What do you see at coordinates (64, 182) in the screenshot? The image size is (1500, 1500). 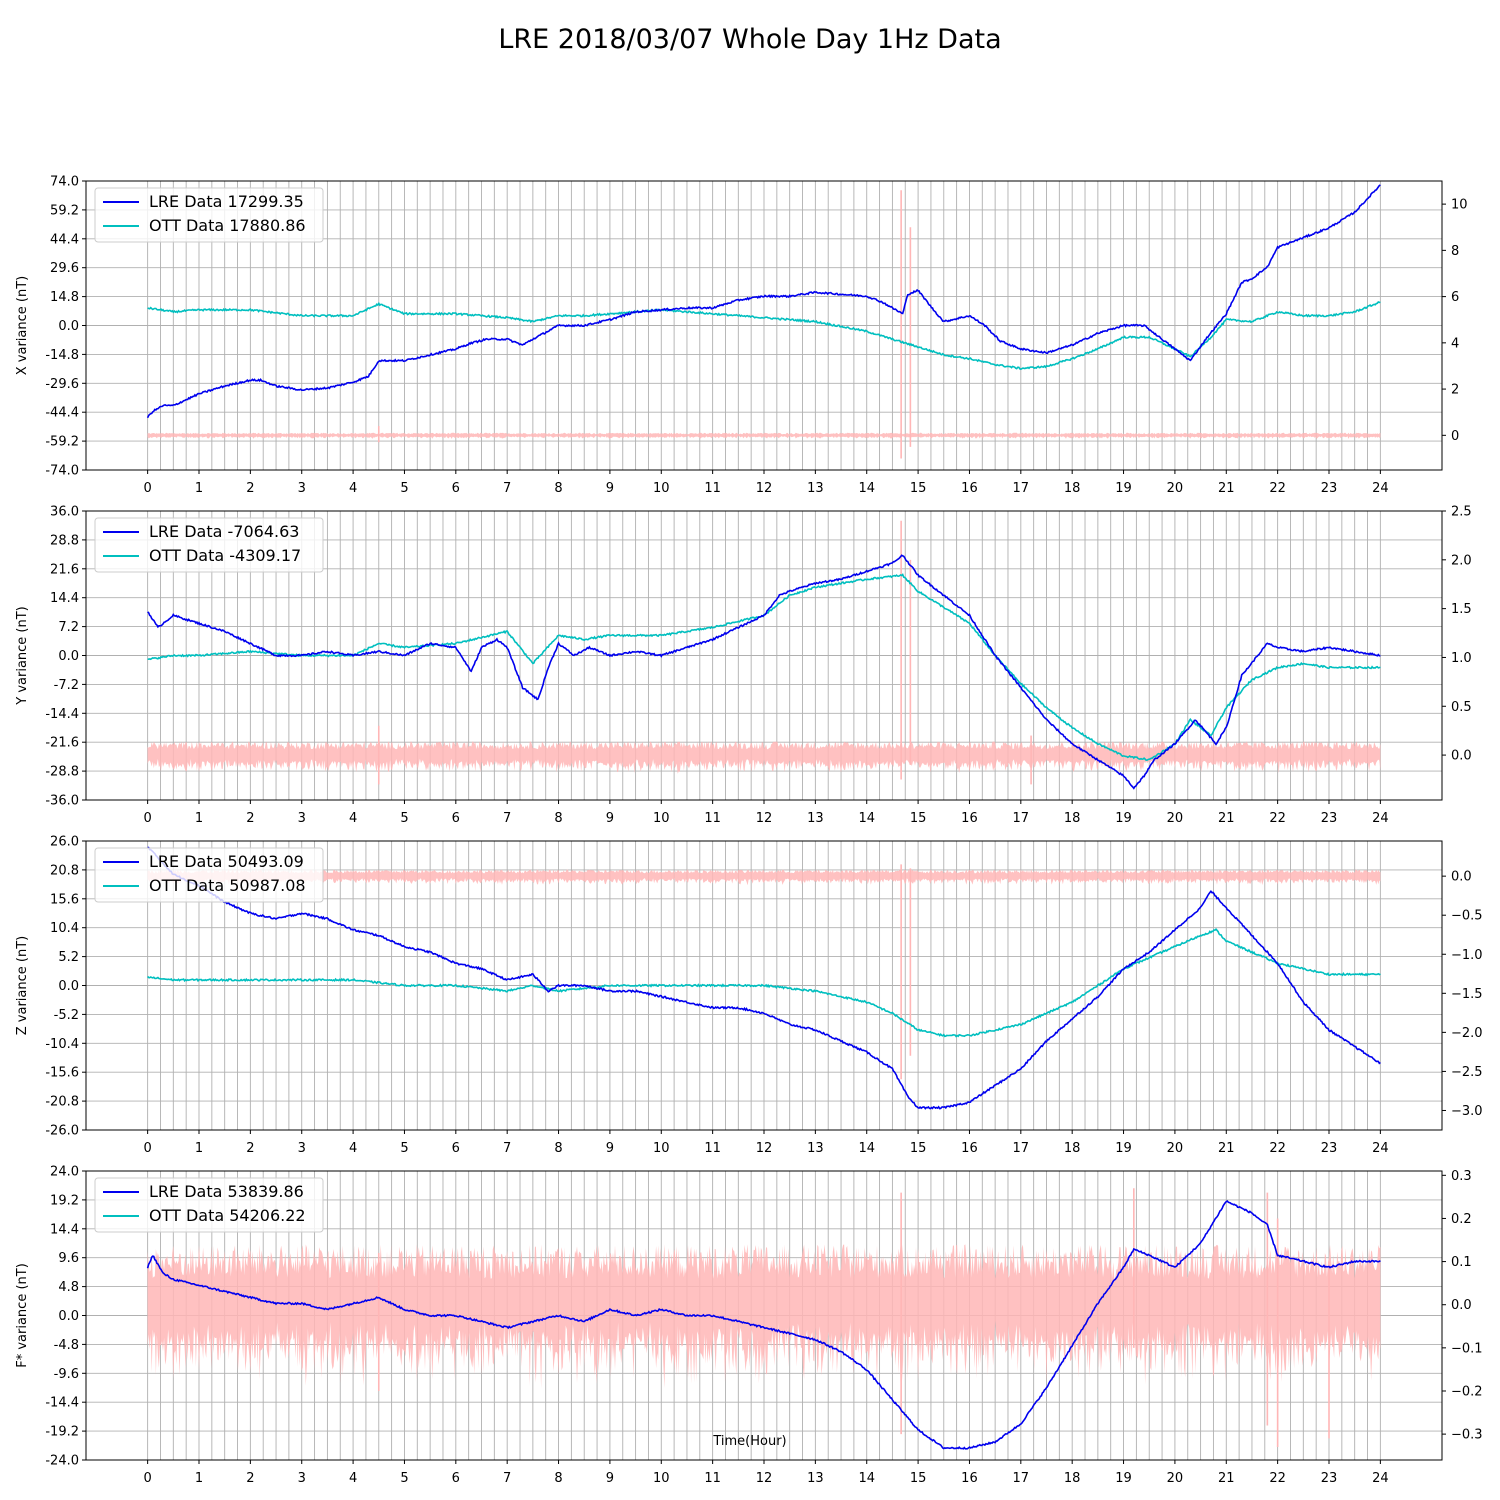 I see `y-tick-label: 74.0` at bounding box center [64, 182].